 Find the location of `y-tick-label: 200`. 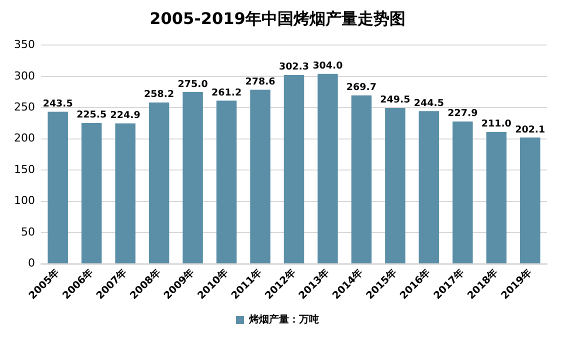

y-tick-label: 200 is located at coordinates (24, 138).